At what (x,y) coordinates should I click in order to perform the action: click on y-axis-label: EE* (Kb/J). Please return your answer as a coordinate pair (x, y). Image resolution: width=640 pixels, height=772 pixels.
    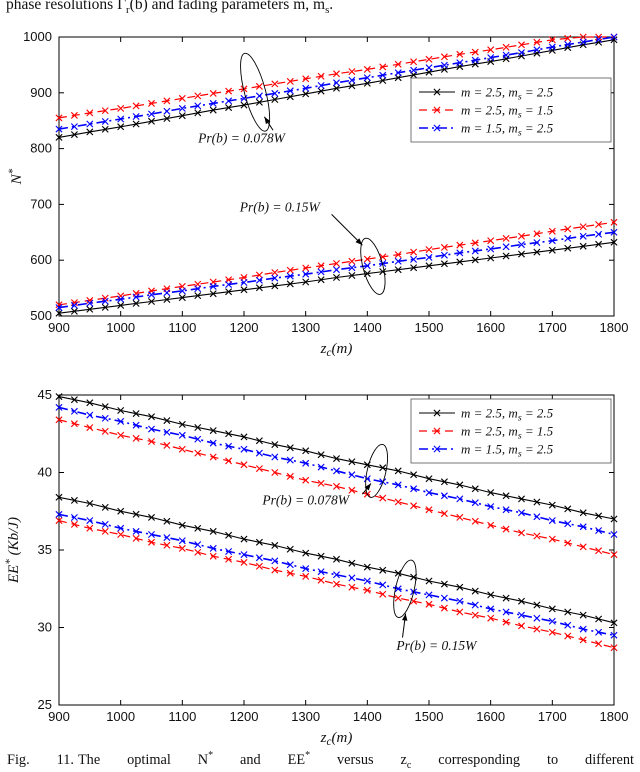
    Looking at the image, I should click on (13, 550).